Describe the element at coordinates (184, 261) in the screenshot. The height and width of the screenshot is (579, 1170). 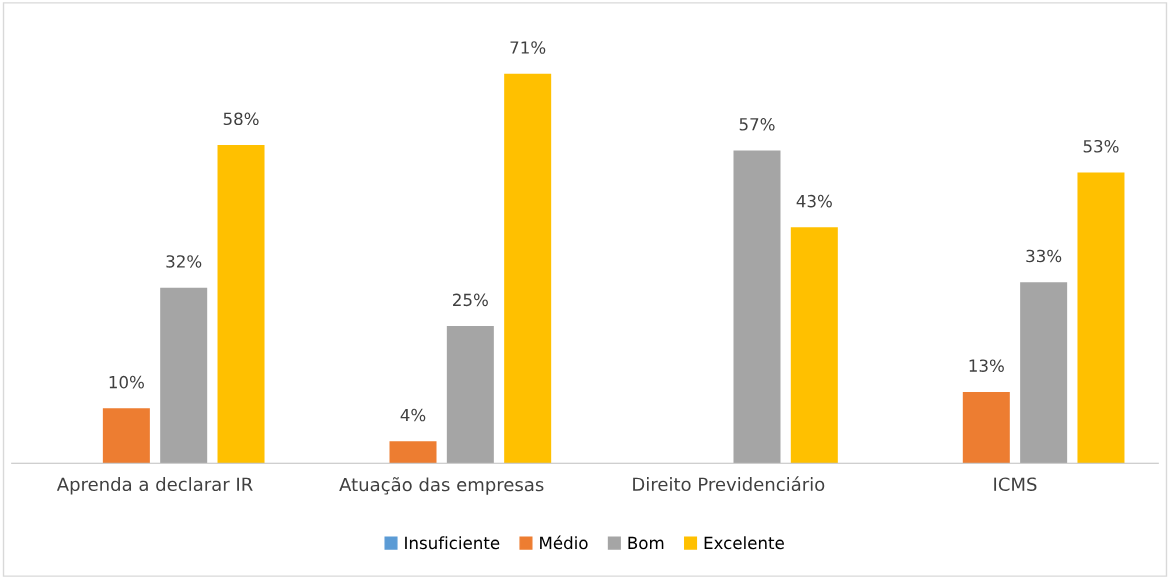
I see `data-label: 32%` at that location.